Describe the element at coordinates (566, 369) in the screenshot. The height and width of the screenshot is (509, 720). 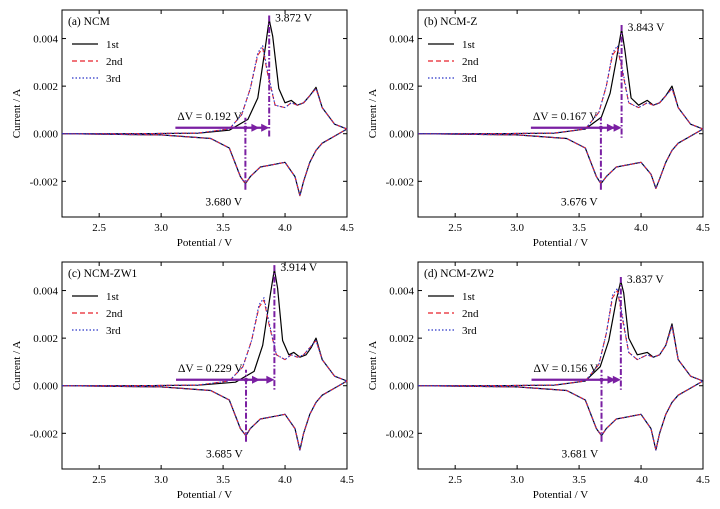
I see `delta-v-label: ΔV = 0.156 V` at that location.